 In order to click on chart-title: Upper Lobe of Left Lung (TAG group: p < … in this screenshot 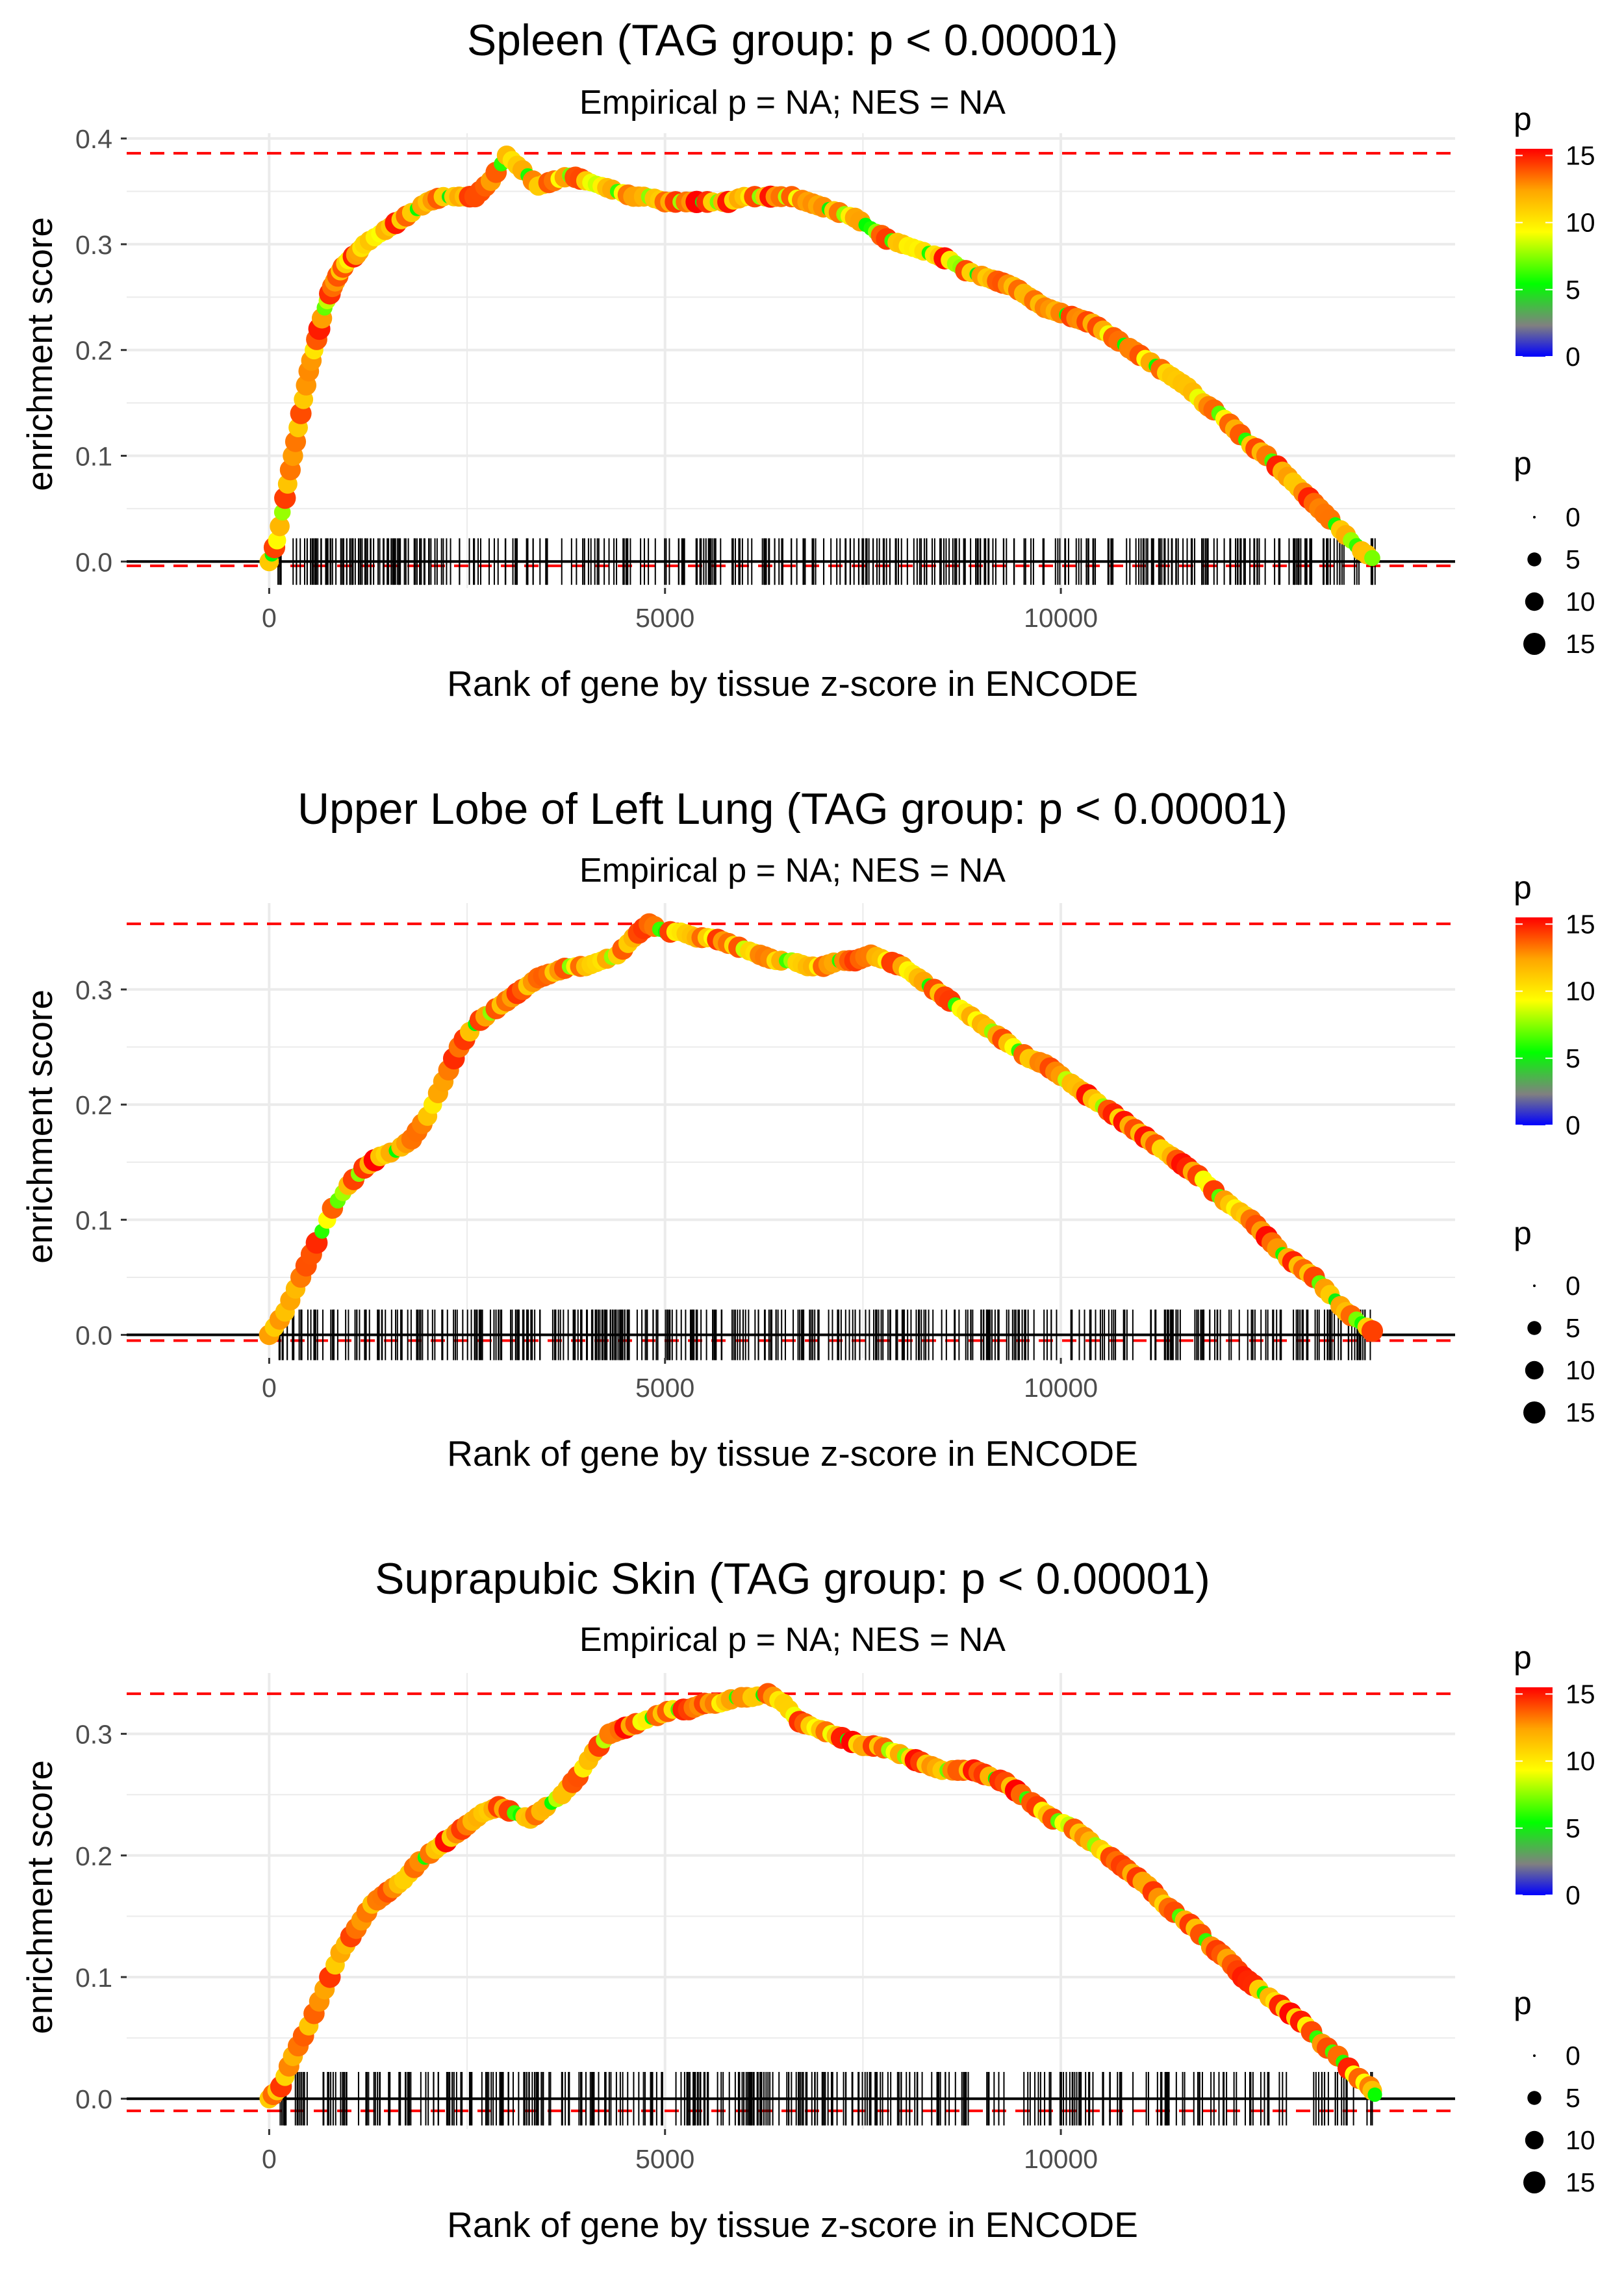, I will do `click(793, 809)`.